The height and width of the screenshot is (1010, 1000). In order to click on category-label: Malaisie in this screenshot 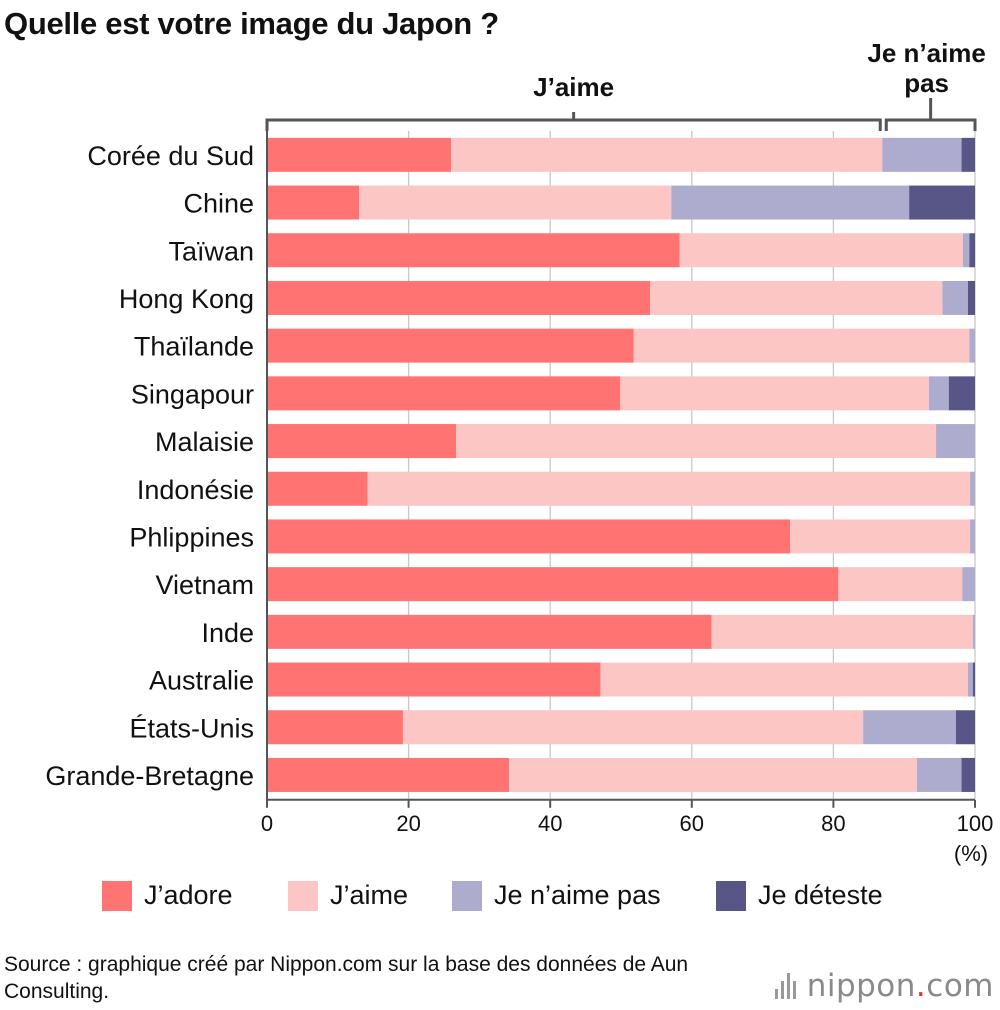, I will do `click(204, 442)`.